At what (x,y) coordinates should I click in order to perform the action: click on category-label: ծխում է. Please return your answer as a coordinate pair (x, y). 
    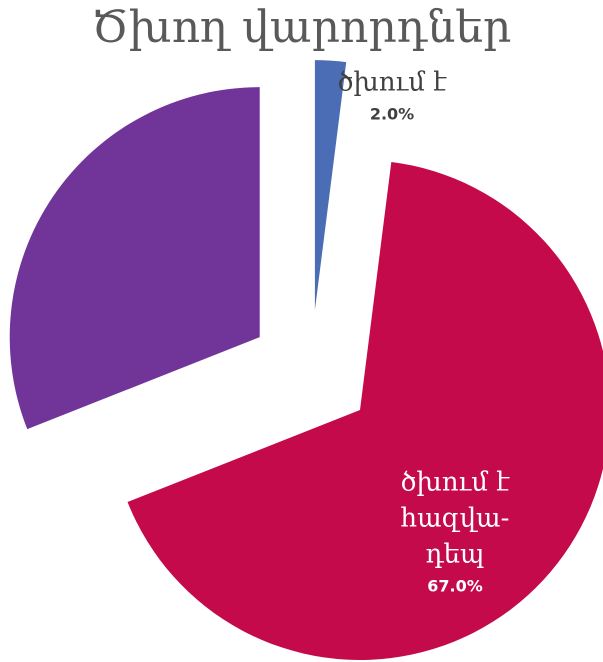
    Looking at the image, I should click on (392, 82).